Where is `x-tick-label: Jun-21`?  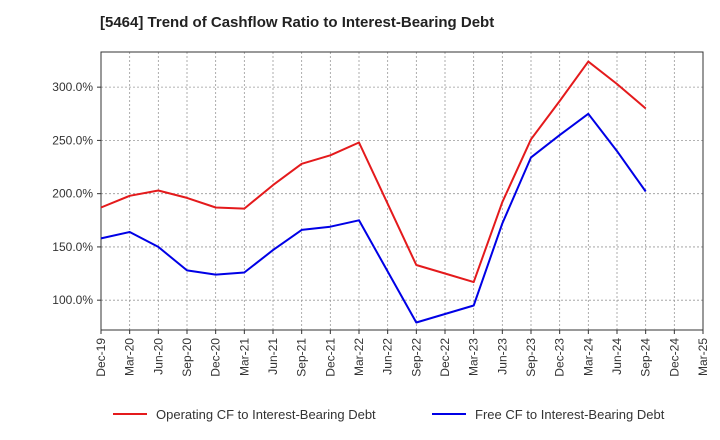 x-tick-label: Jun-21 is located at coordinates (273, 356).